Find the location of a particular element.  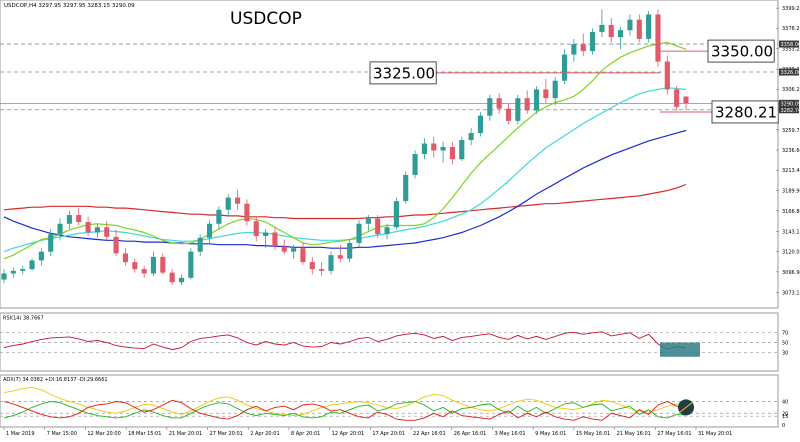

time-tick-label: 2 Apr 20:01 is located at coordinates (264, 434).